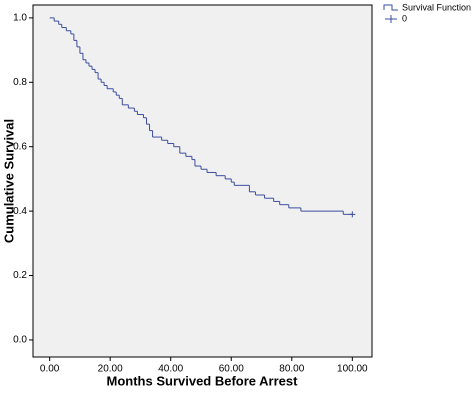 This screenshot has width=474, height=393. Describe the element at coordinates (391, 19) in the screenshot. I see `legend-censor` at that location.